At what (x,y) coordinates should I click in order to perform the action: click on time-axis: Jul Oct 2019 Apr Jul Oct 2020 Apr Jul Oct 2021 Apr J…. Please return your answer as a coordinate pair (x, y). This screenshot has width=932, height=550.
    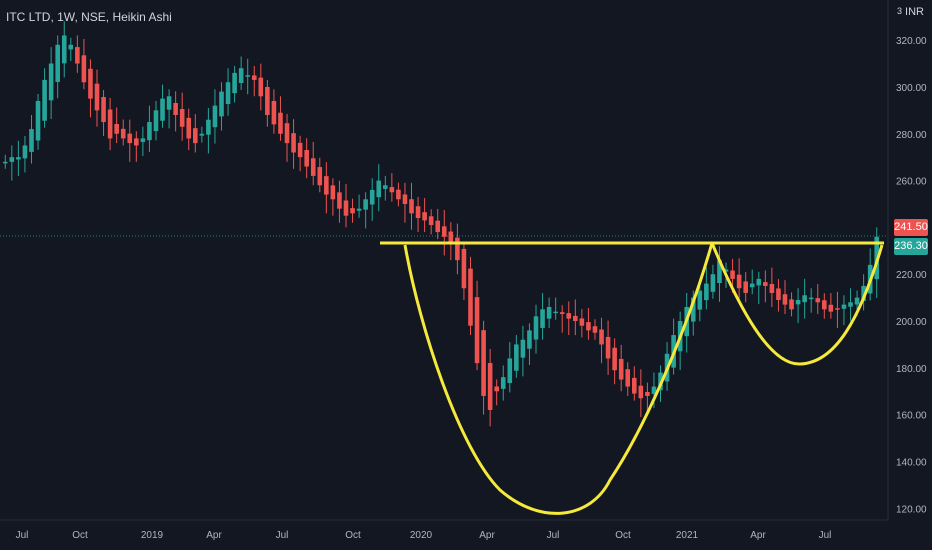
    Looking at the image, I should click on (444, 530).